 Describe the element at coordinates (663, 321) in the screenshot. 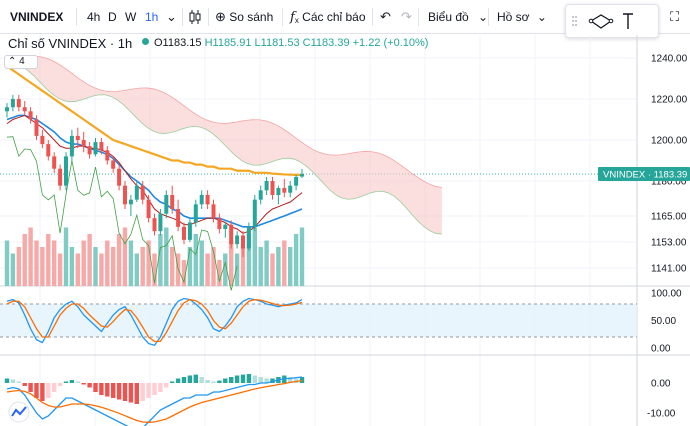

I see `stoch-tick-label: 50.00` at that location.